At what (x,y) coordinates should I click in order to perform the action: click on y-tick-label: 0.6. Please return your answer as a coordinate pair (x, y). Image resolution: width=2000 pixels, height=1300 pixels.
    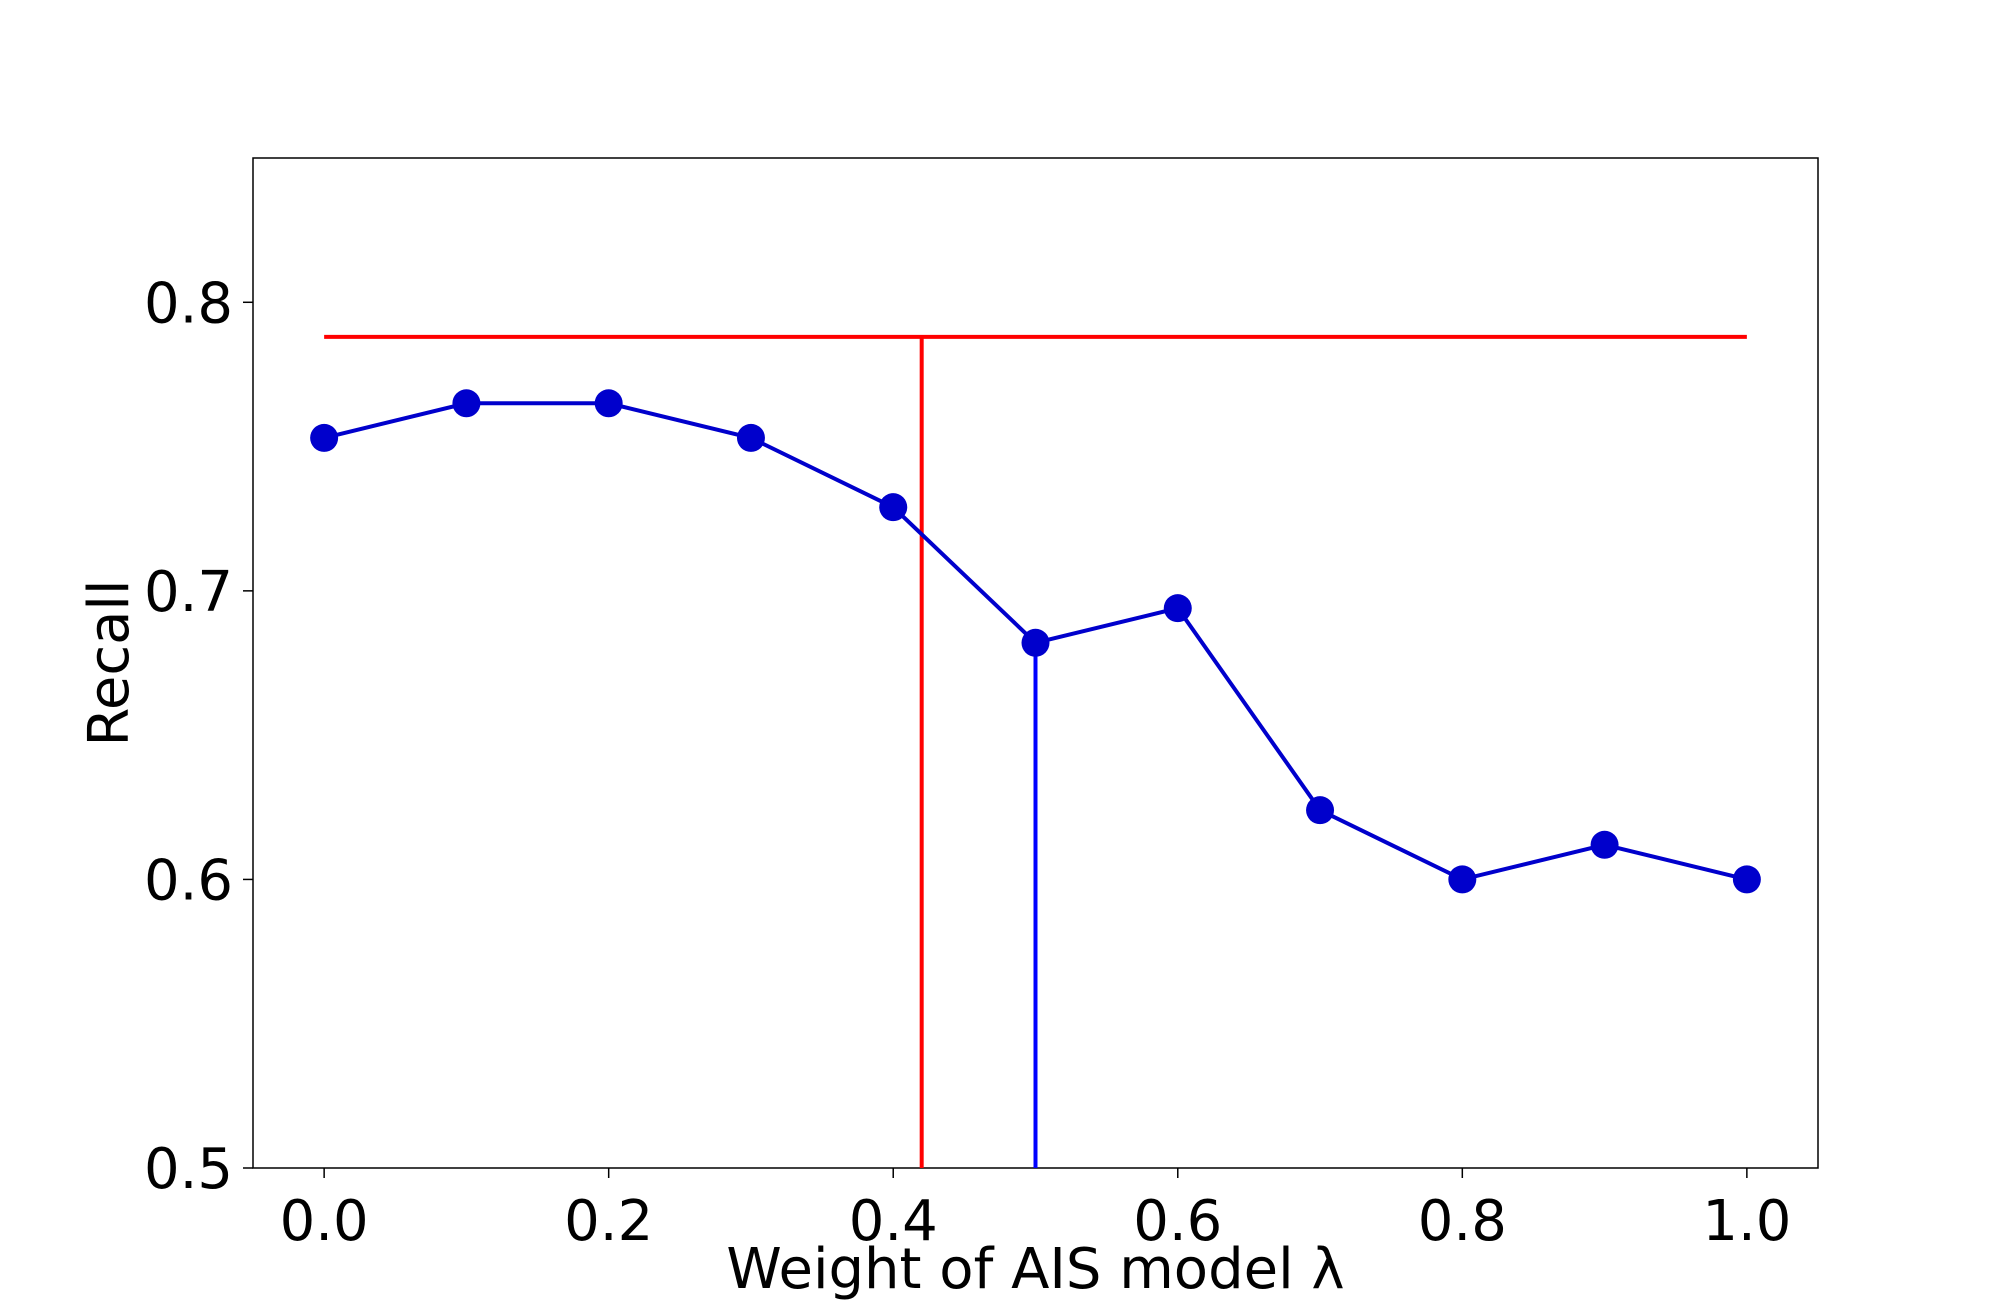
    Looking at the image, I should click on (188, 880).